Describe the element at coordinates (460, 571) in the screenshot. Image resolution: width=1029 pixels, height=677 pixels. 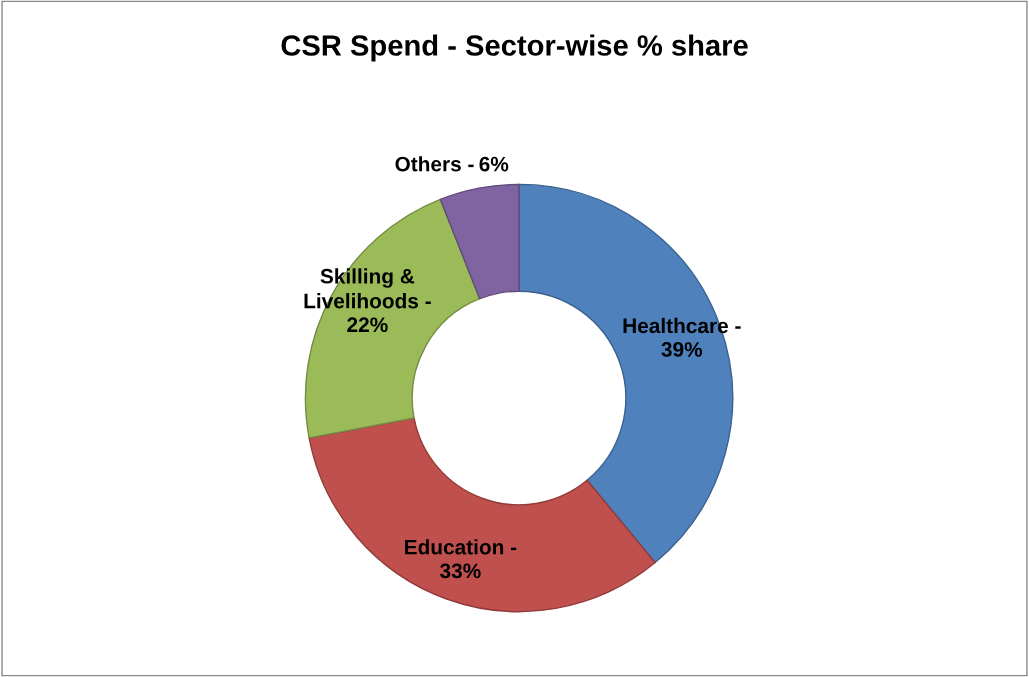
I see `data-label: 33%` at that location.